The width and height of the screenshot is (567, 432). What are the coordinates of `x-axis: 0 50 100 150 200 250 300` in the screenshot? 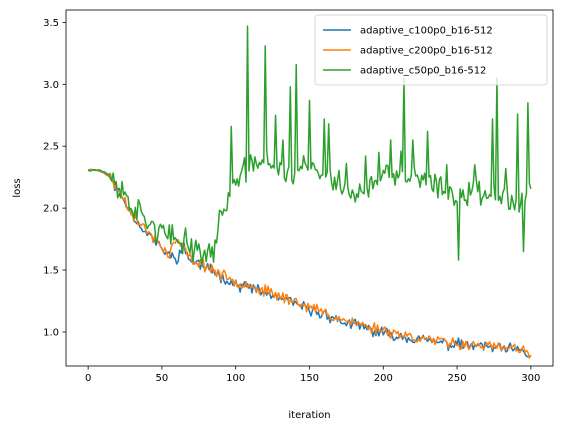 It's located at (312, 375).